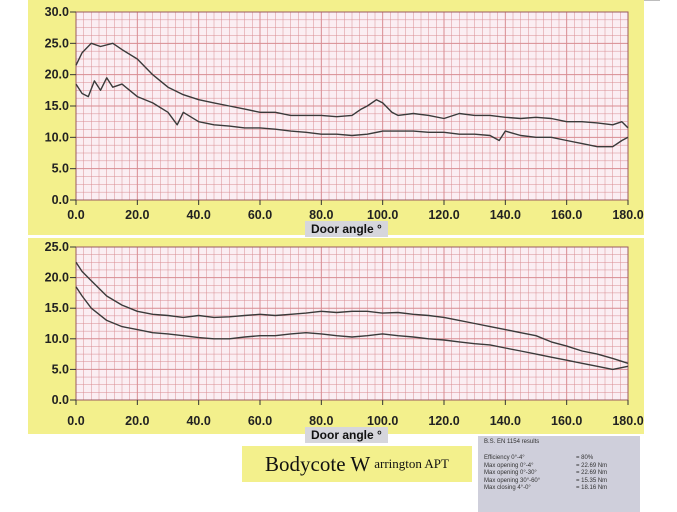  I want to click on results-row: Max opening 0°-4° = 22.69 Nm, so click(559, 467).